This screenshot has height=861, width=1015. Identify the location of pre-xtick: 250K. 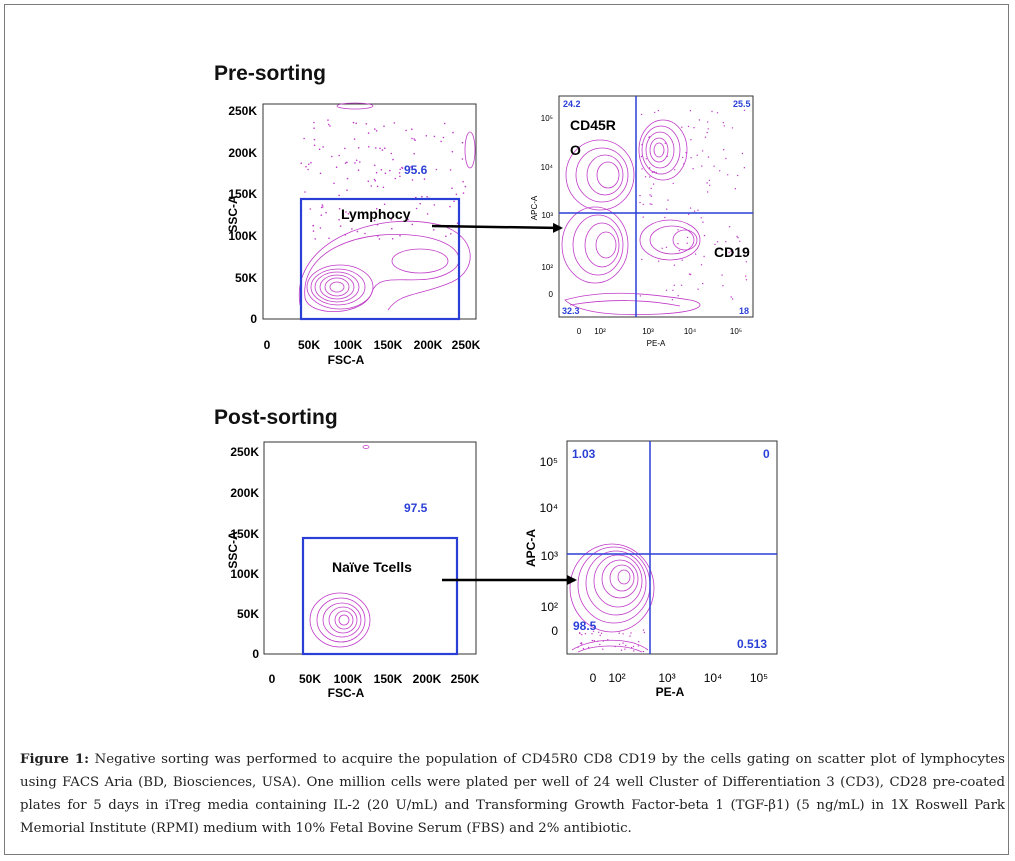
(466, 345).